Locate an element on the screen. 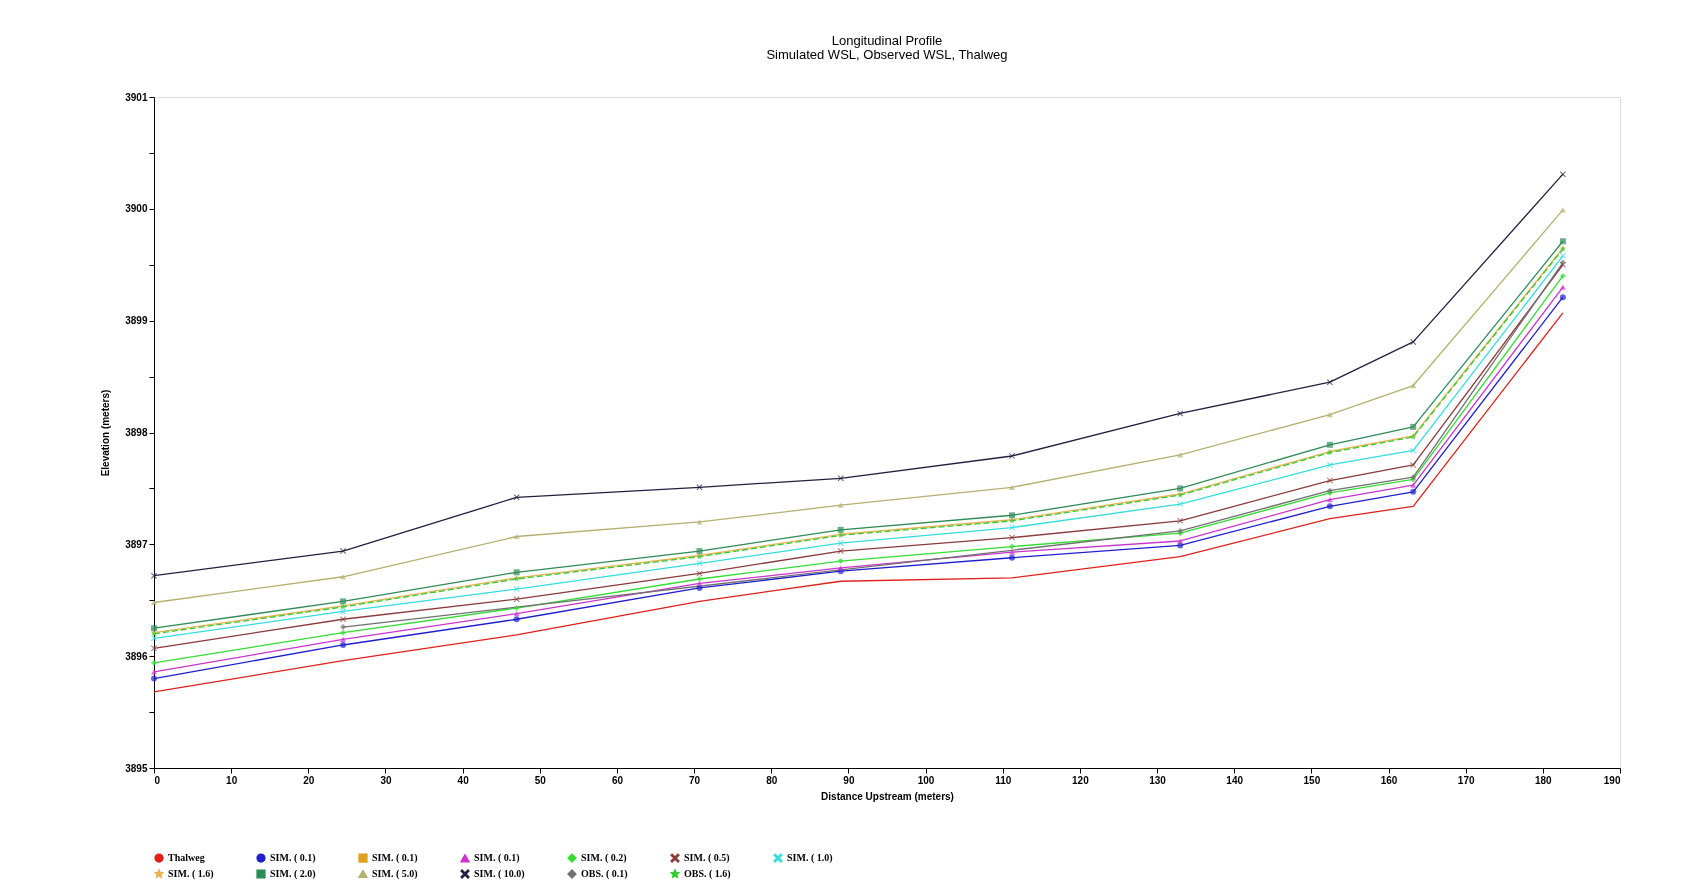 The width and height of the screenshot is (1688, 894). x-tick-label: 50 is located at coordinates (540, 780).